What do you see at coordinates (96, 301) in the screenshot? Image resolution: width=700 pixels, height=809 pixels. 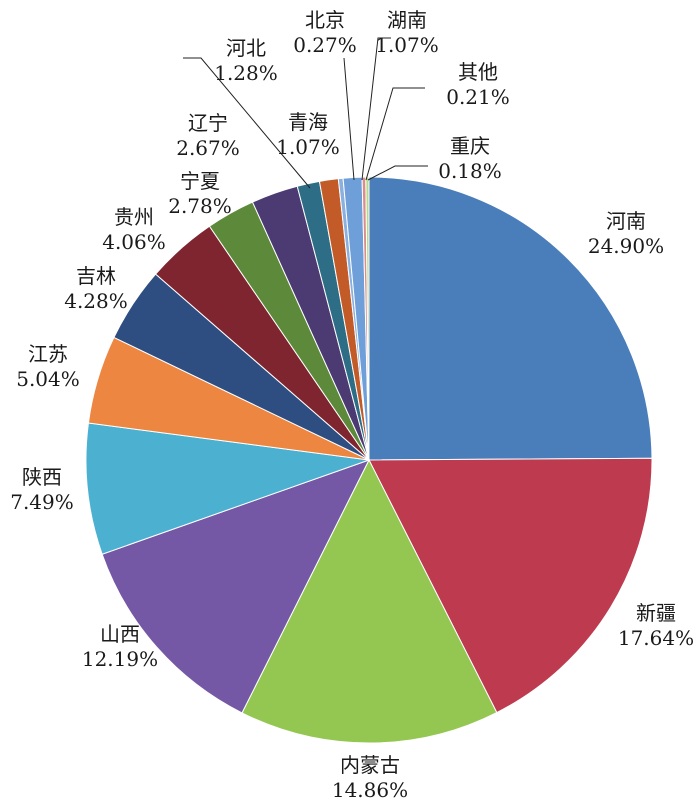 I see `slice-label-value: 4.28%` at bounding box center [96, 301].